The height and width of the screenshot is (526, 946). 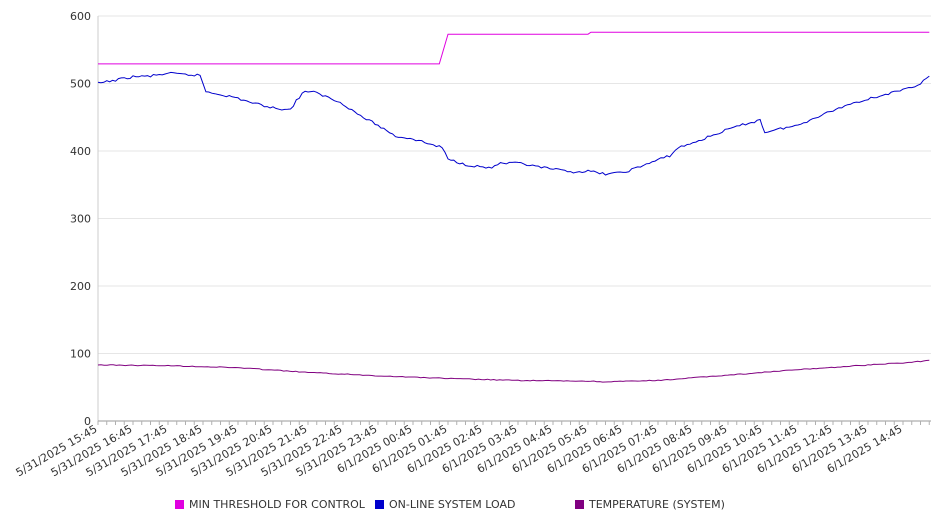 I want to click on legend-item-min-threshold: MIN THRESHOLD FOR CONTROL, so click(x=270, y=504).